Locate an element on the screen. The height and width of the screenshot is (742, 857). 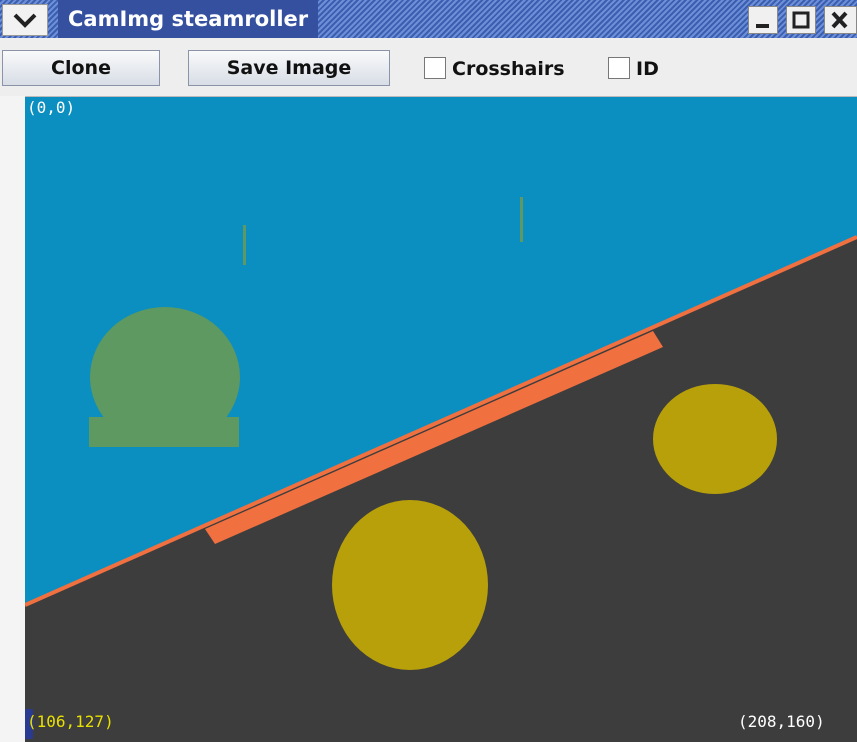
checkbox-label: Crosshairs is located at coordinates (508, 69).